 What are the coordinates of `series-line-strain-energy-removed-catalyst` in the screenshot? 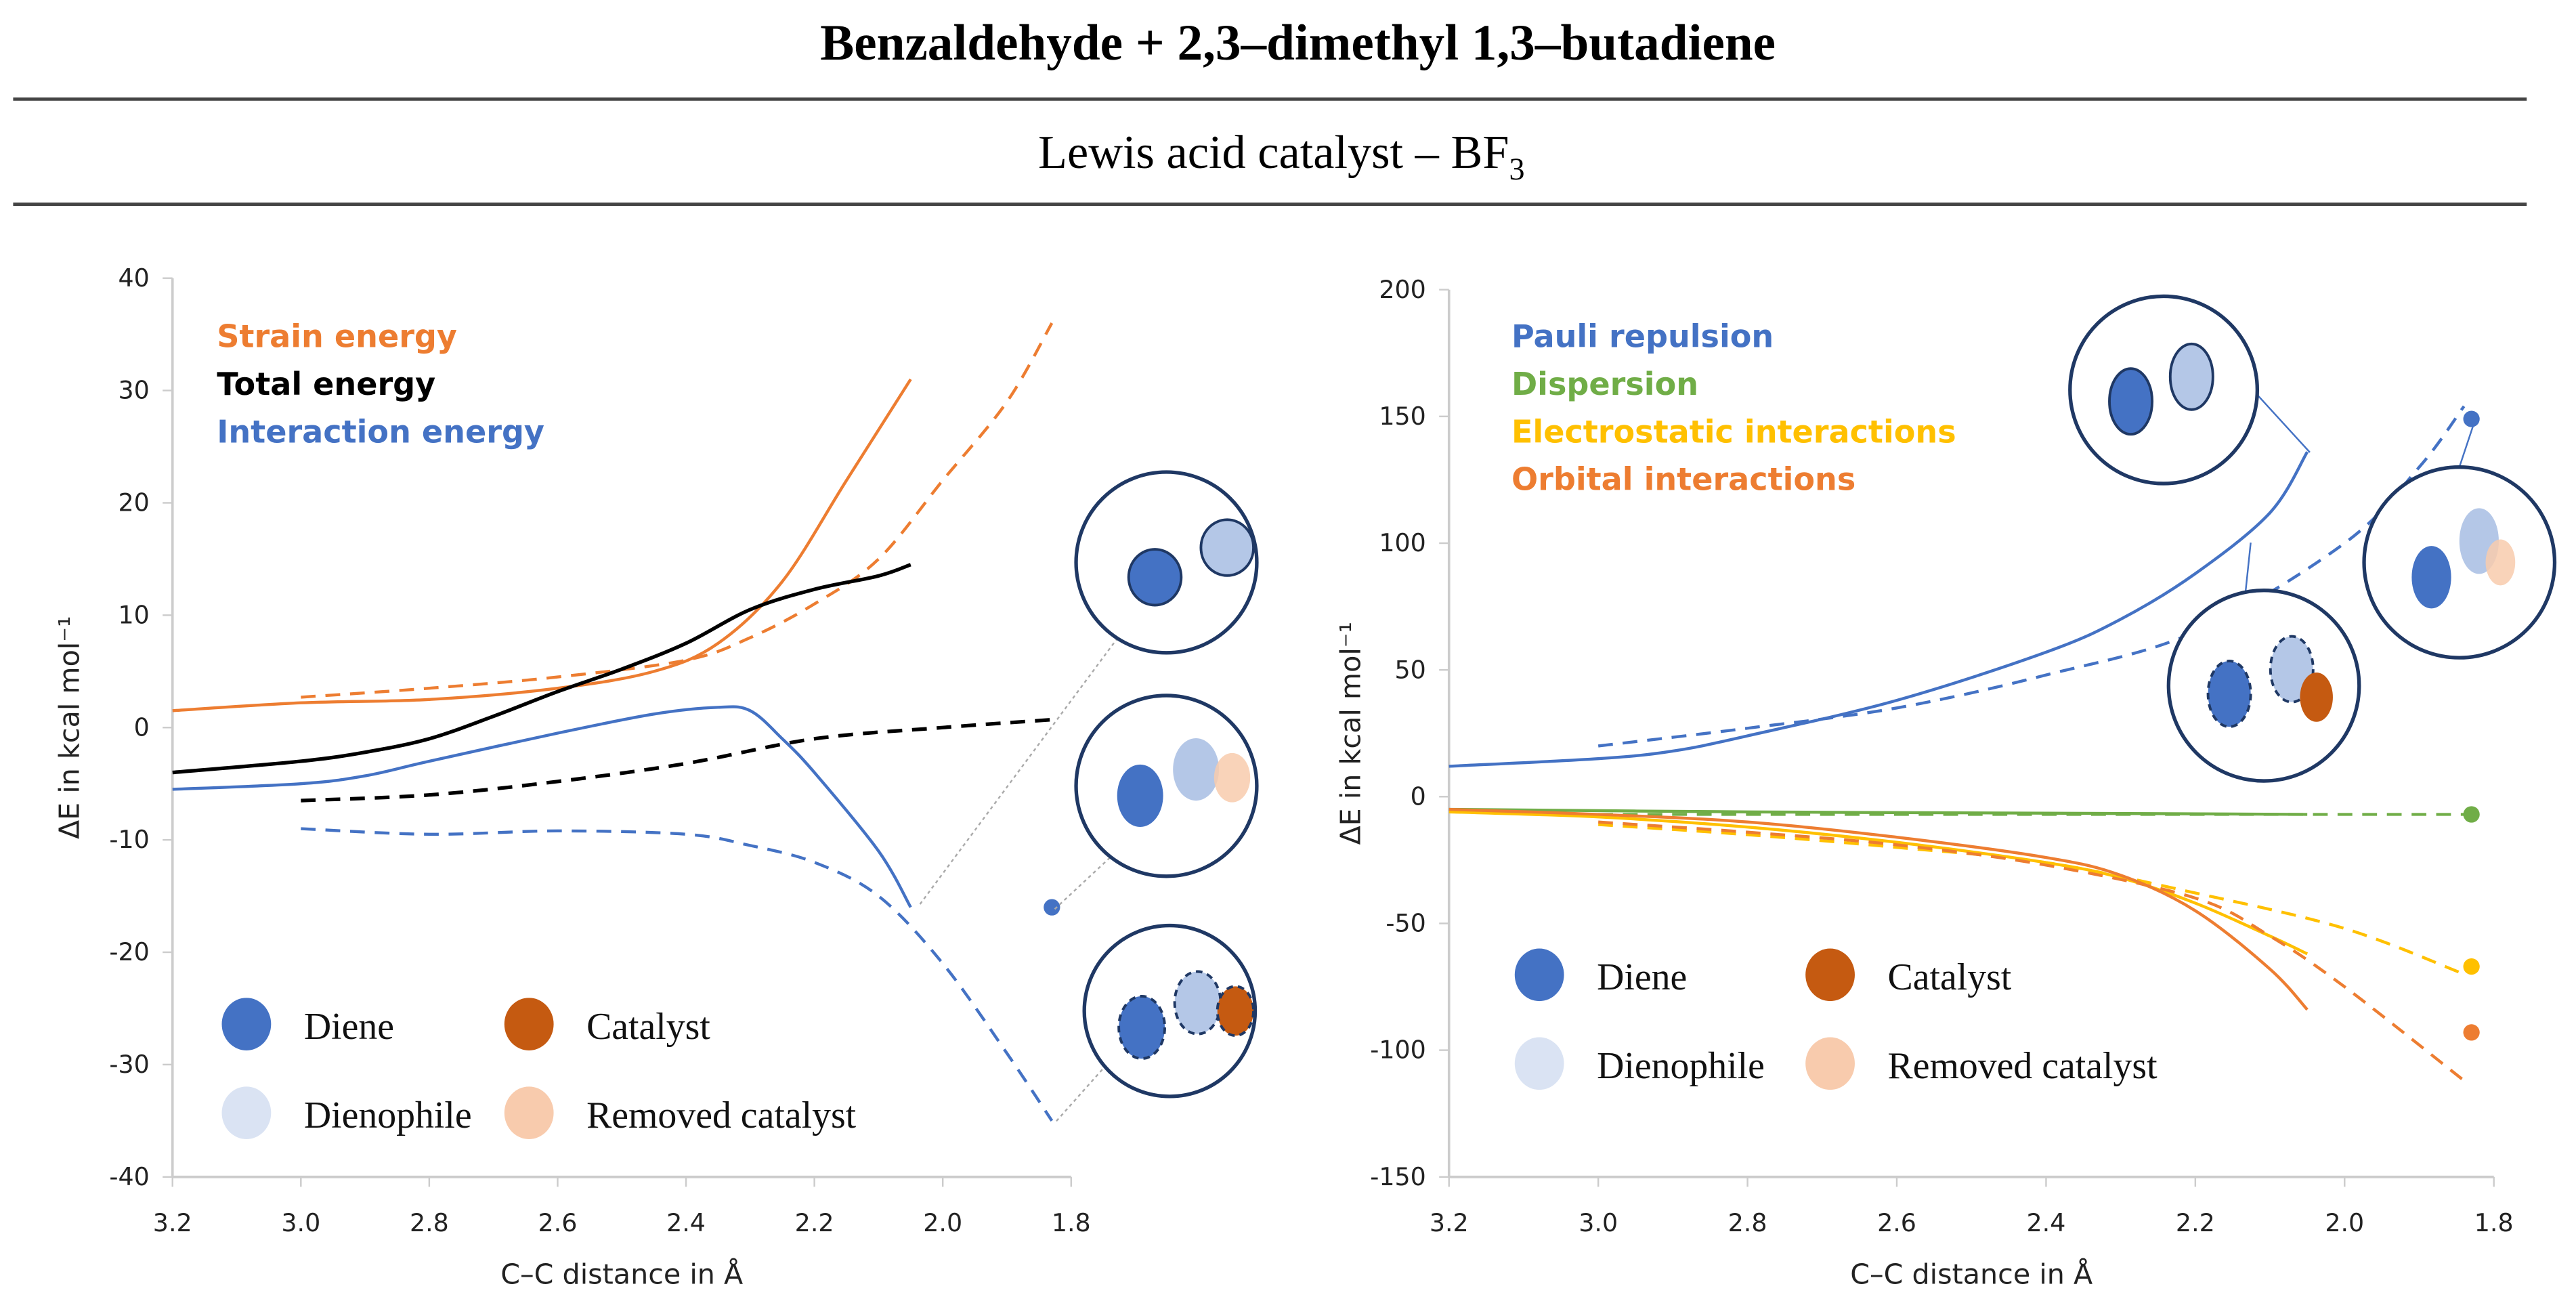 It's located at (677, 510).